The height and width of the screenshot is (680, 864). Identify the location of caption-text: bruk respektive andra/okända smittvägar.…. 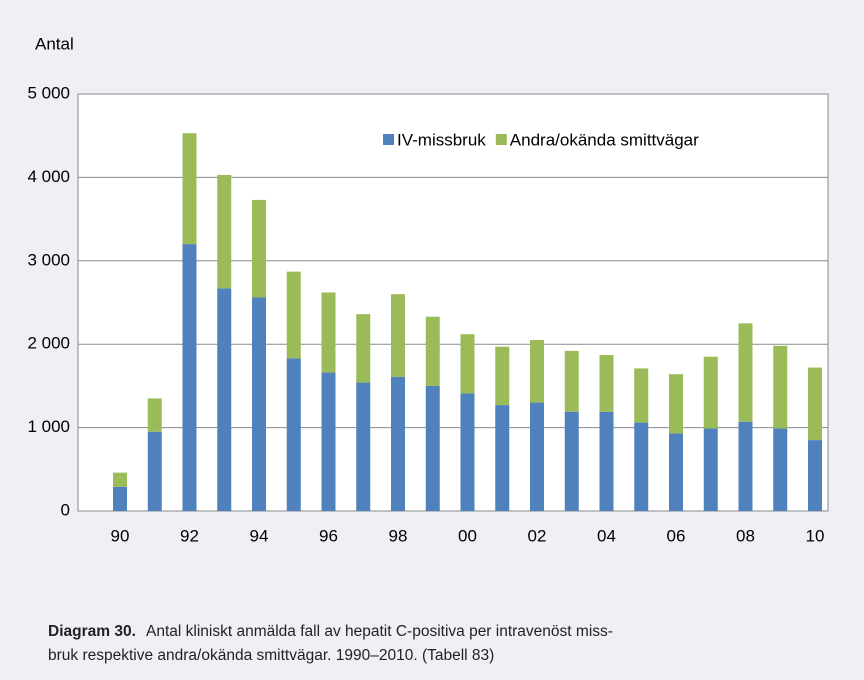
(271, 655).